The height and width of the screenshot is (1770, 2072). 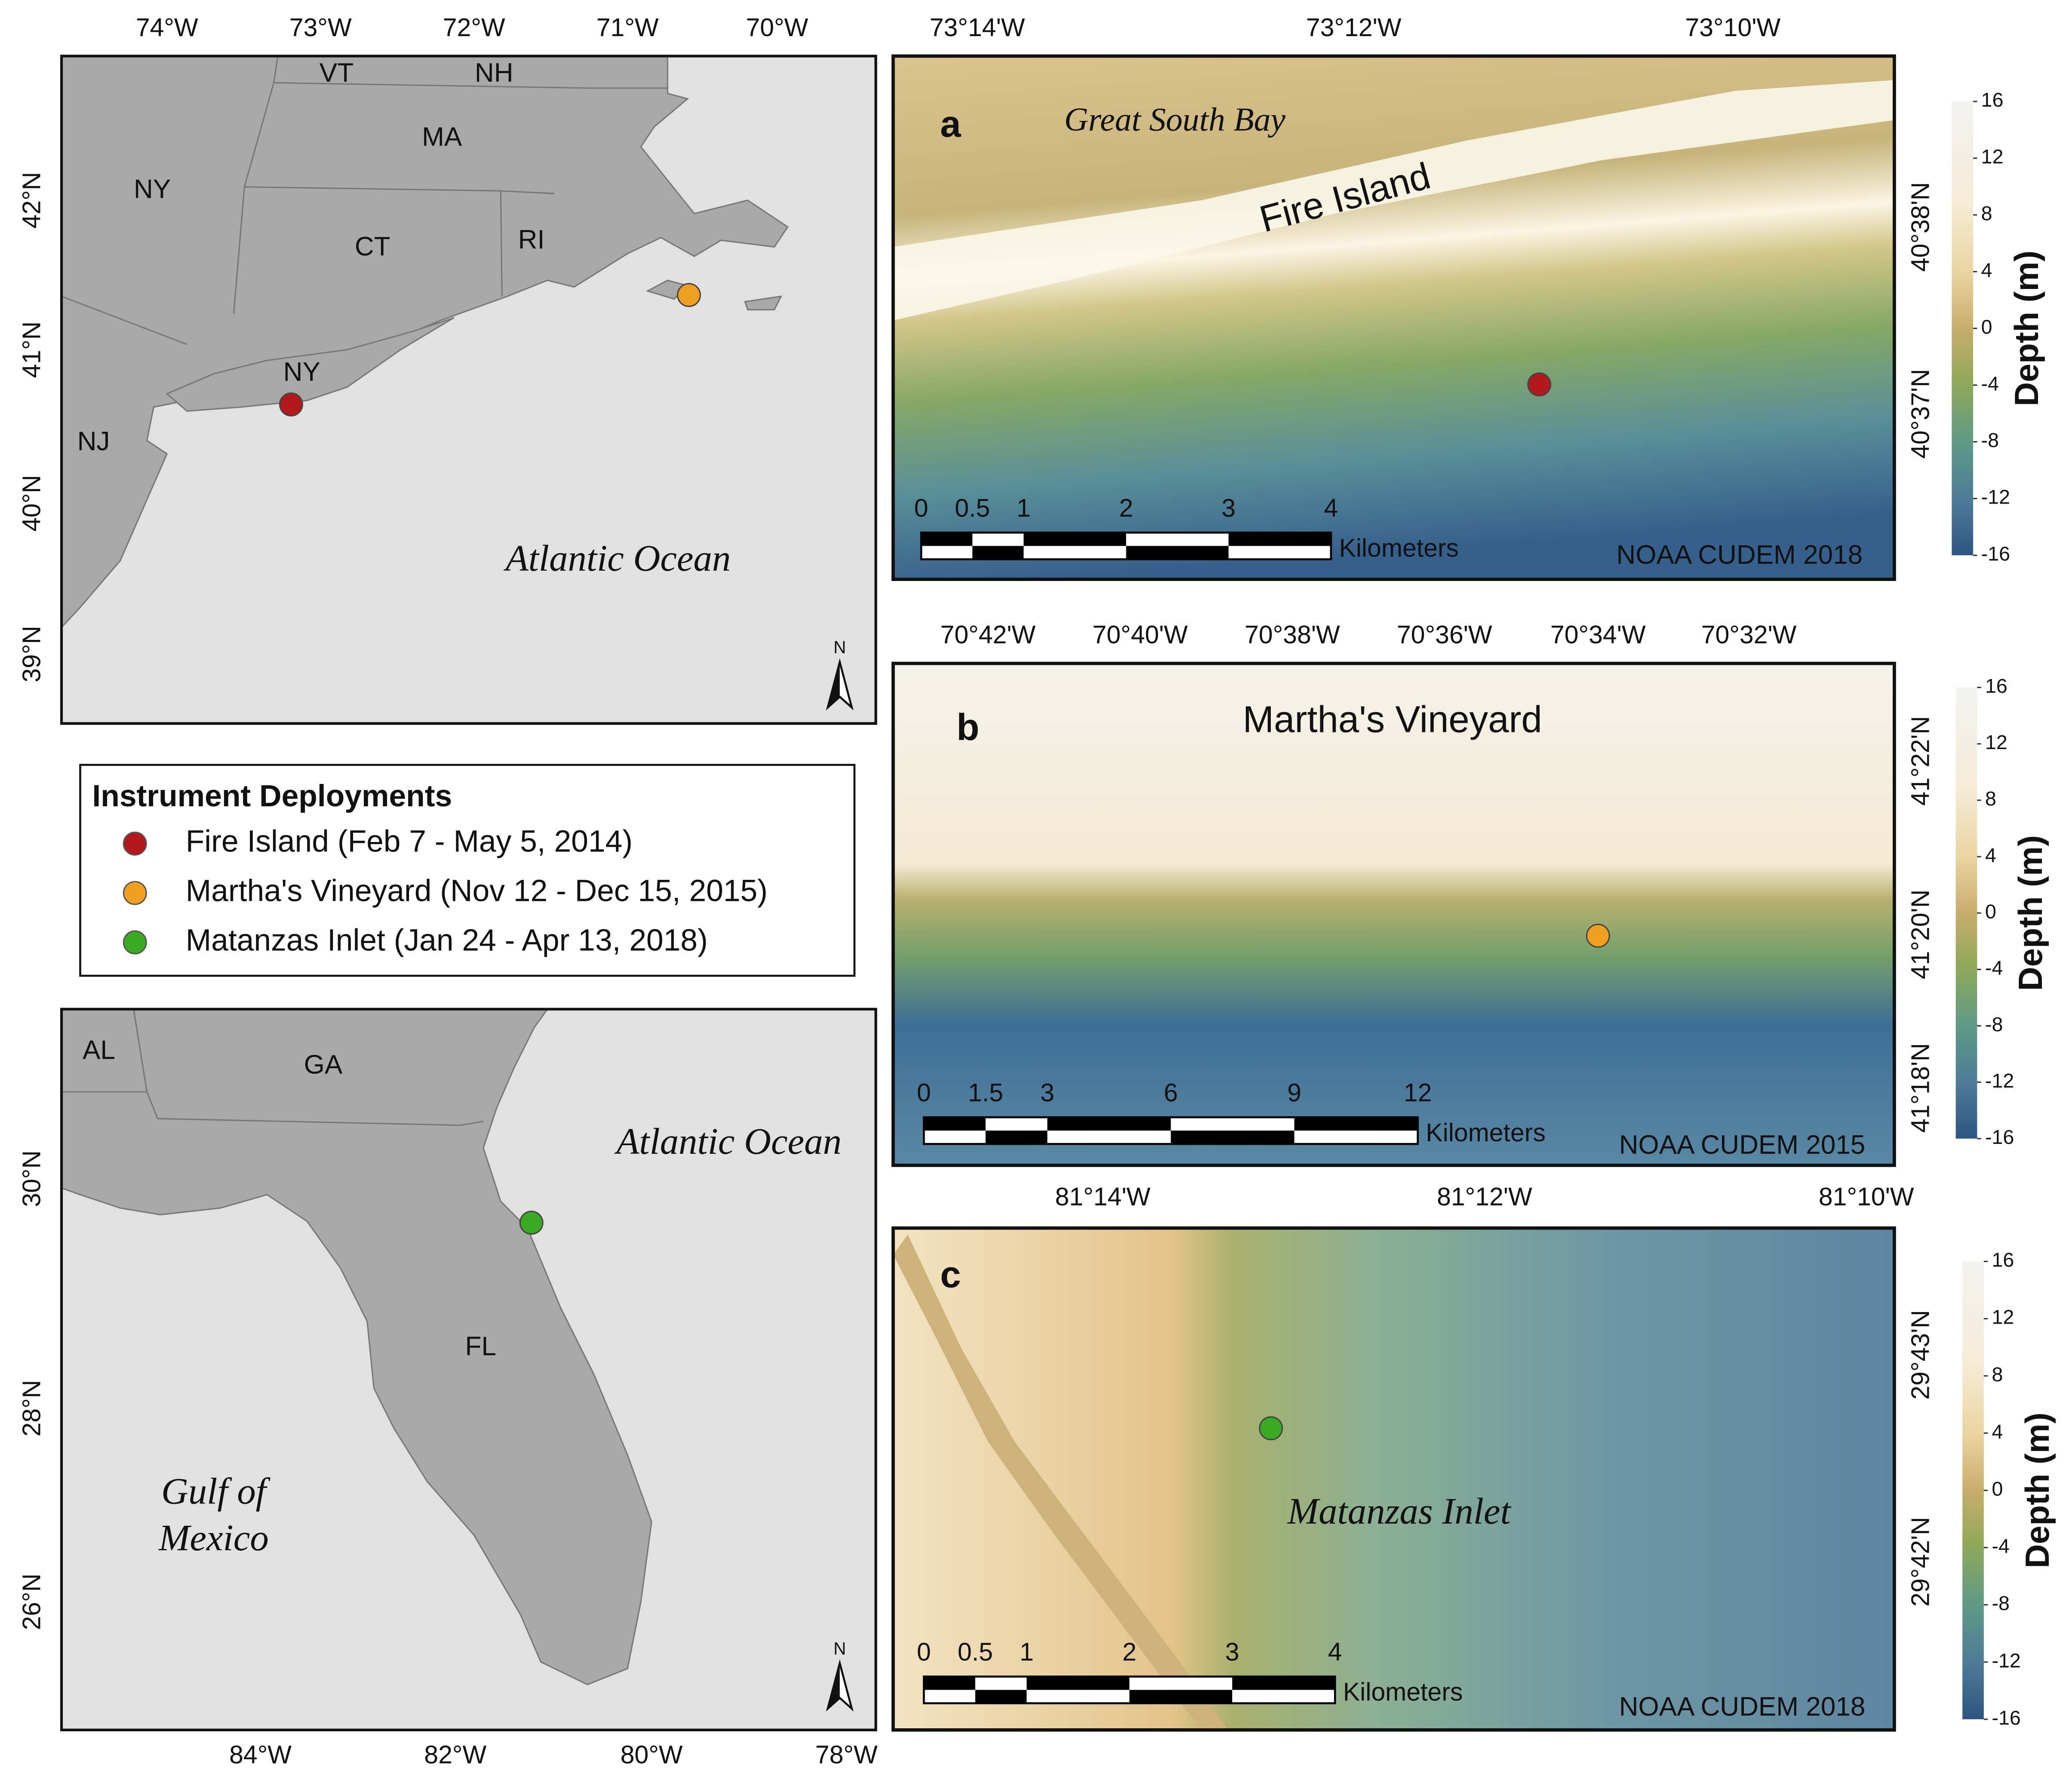 I want to click on scale-label: 4, so click(x=1335, y=1652).